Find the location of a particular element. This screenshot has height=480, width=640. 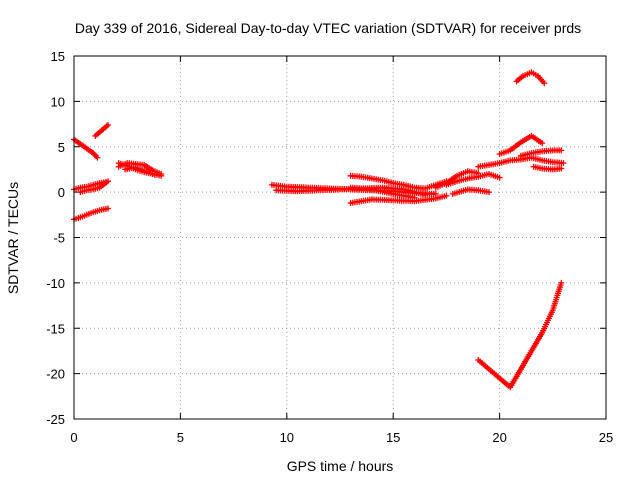

y-tick-label: -25 is located at coordinates (55, 419).